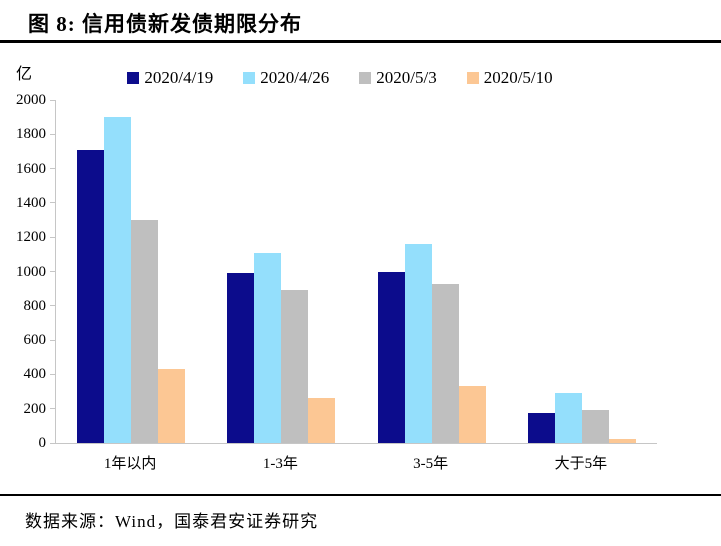 The height and width of the screenshot is (546, 721). I want to click on x-axis-labels: 1年以内 1-3年 3-5年 大于5年, so click(355, 462).